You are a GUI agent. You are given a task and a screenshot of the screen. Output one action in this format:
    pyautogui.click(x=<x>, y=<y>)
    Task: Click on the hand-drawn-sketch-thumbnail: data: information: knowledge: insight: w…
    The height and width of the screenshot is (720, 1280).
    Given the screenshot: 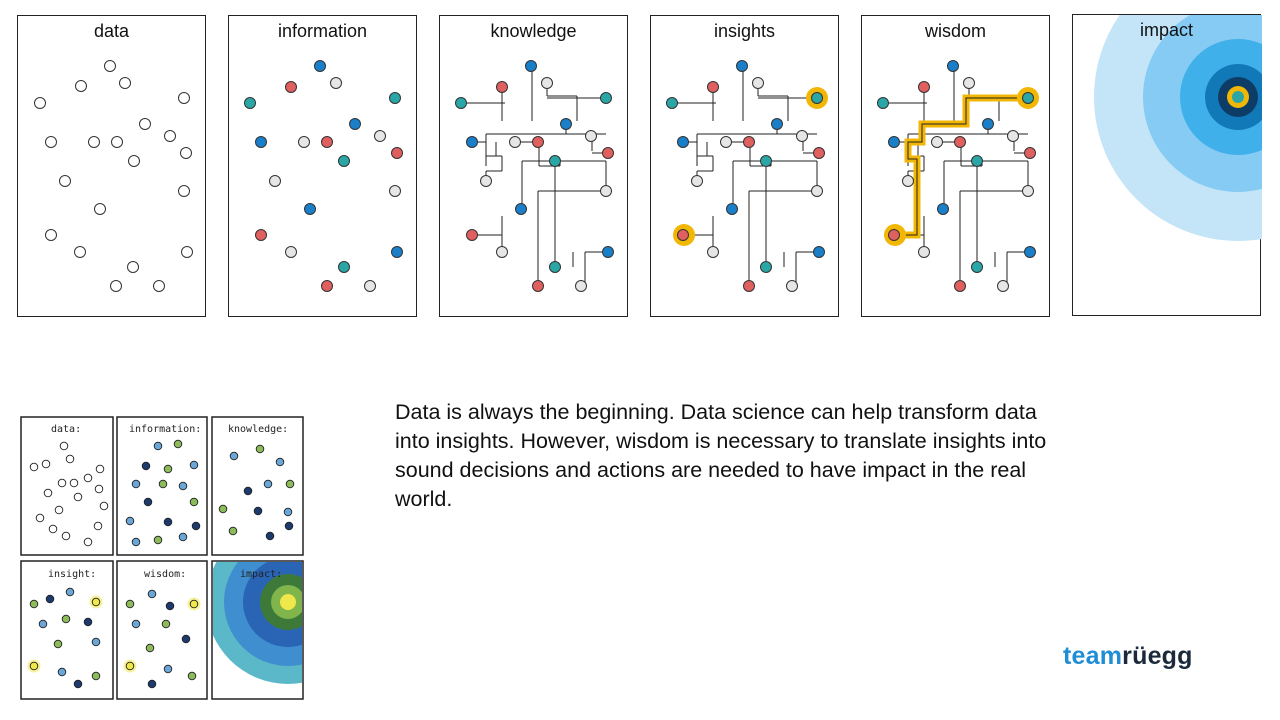 What is the action you would take?
    pyautogui.click(x=162, y=558)
    